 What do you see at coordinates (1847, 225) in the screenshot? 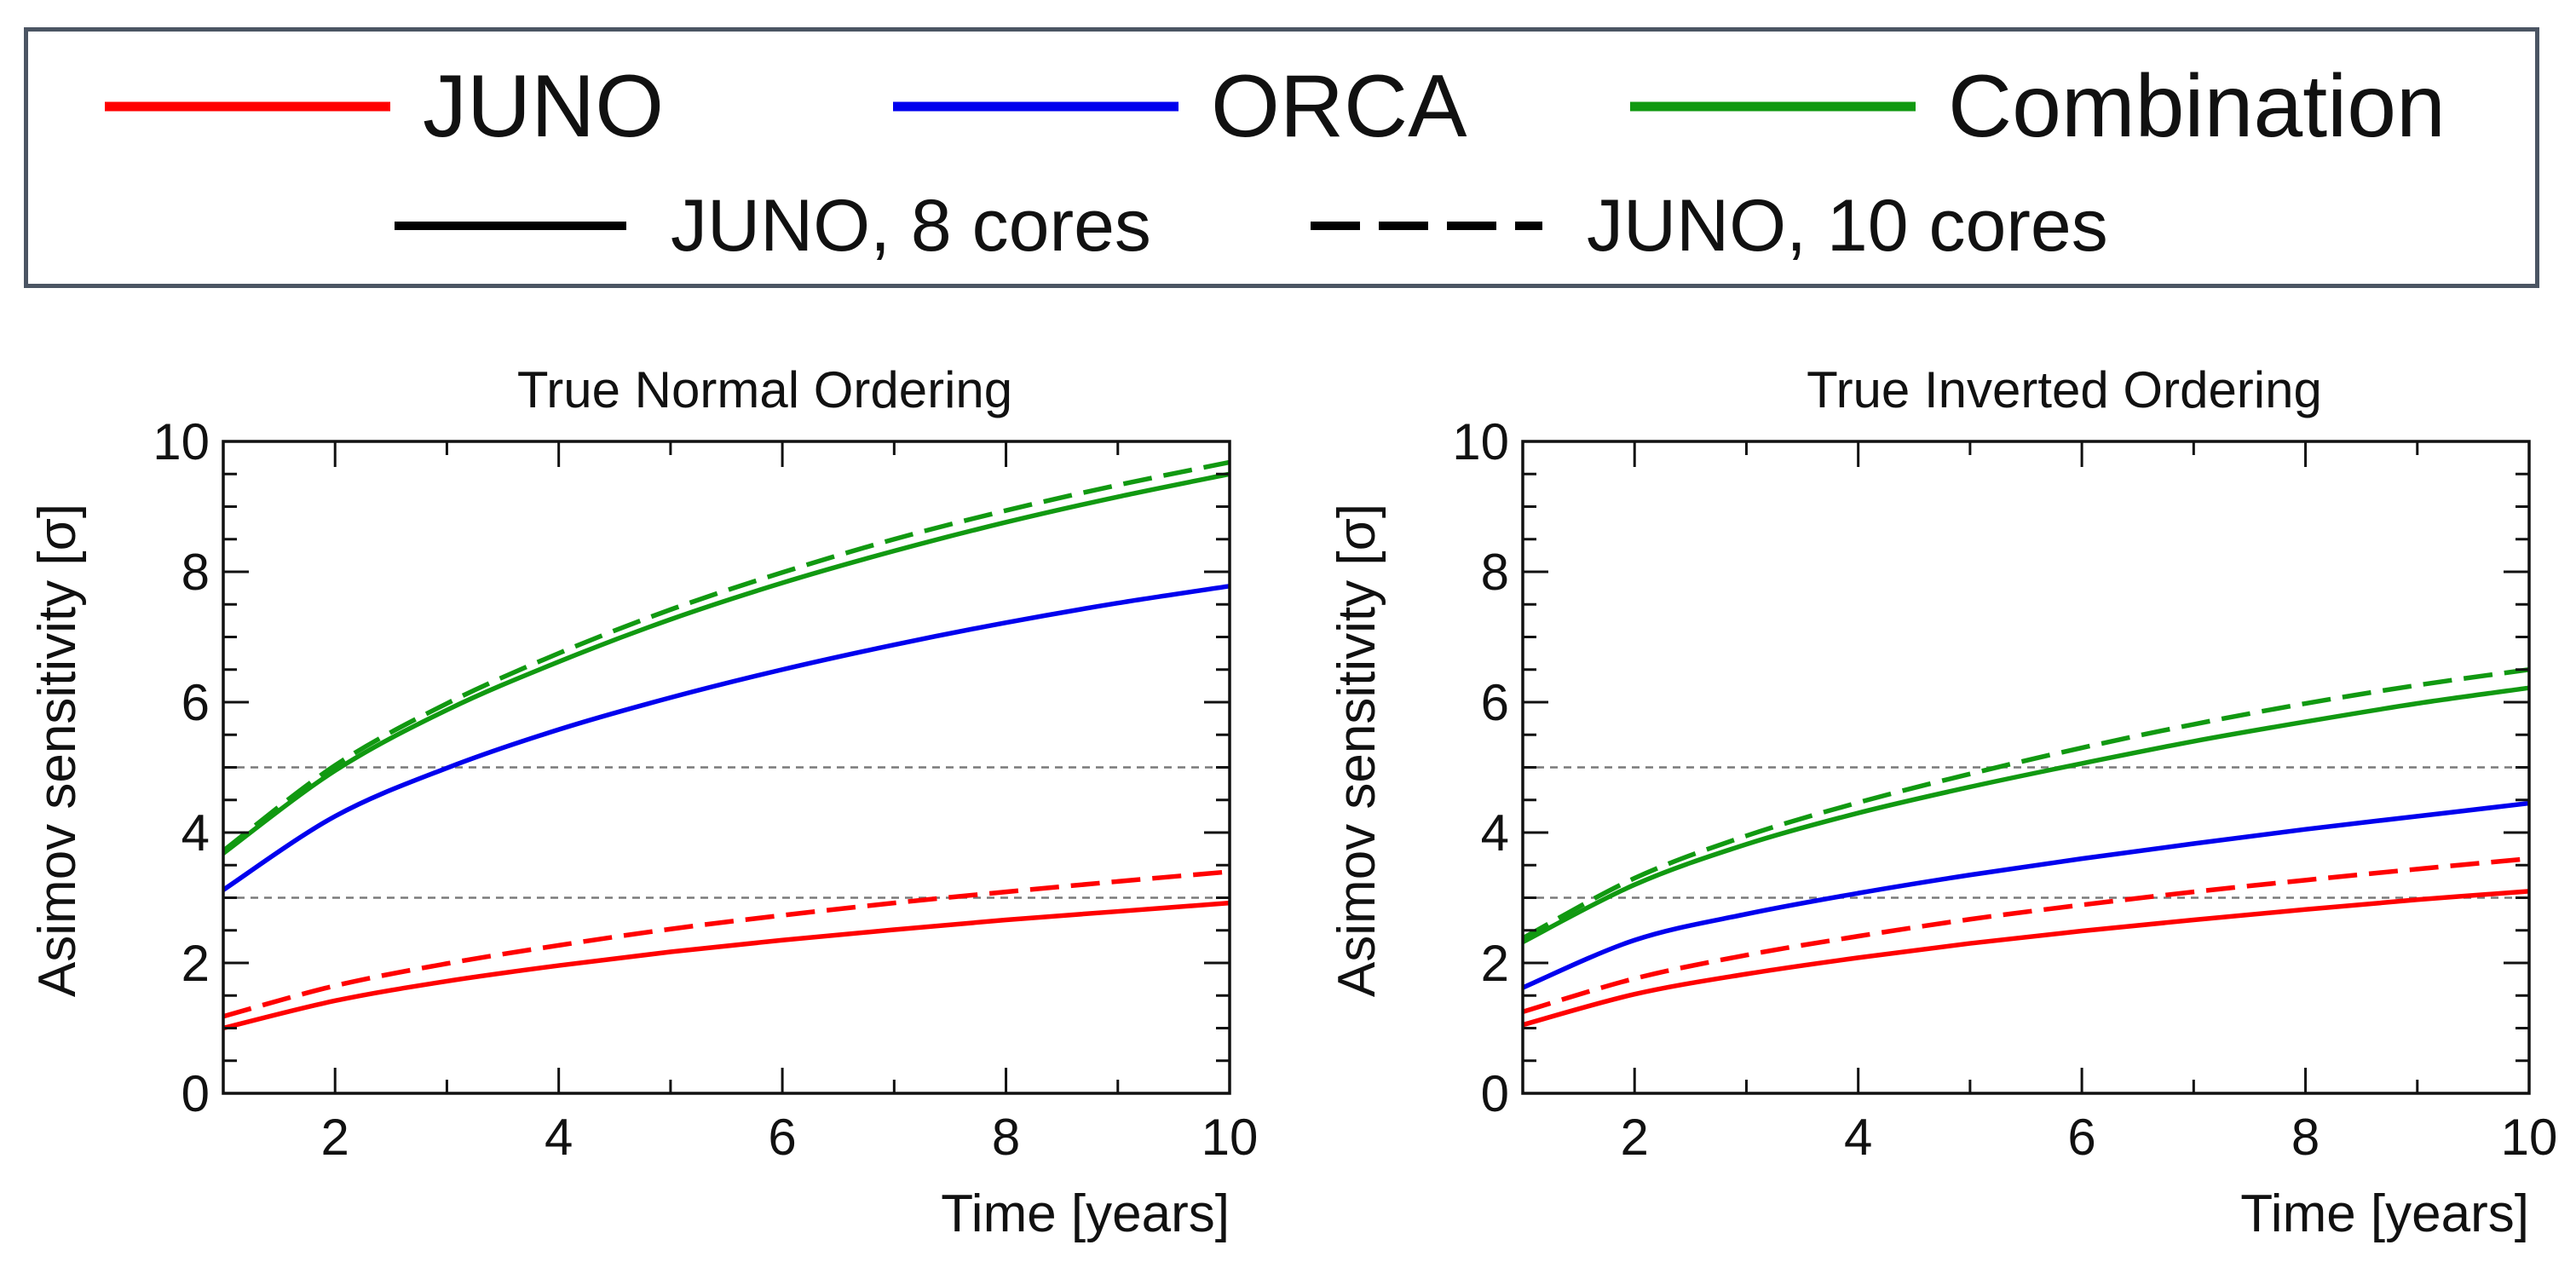
I see `legend-label-juno-10-cores: JUNO, 10 cores` at bounding box center [1847, 225].